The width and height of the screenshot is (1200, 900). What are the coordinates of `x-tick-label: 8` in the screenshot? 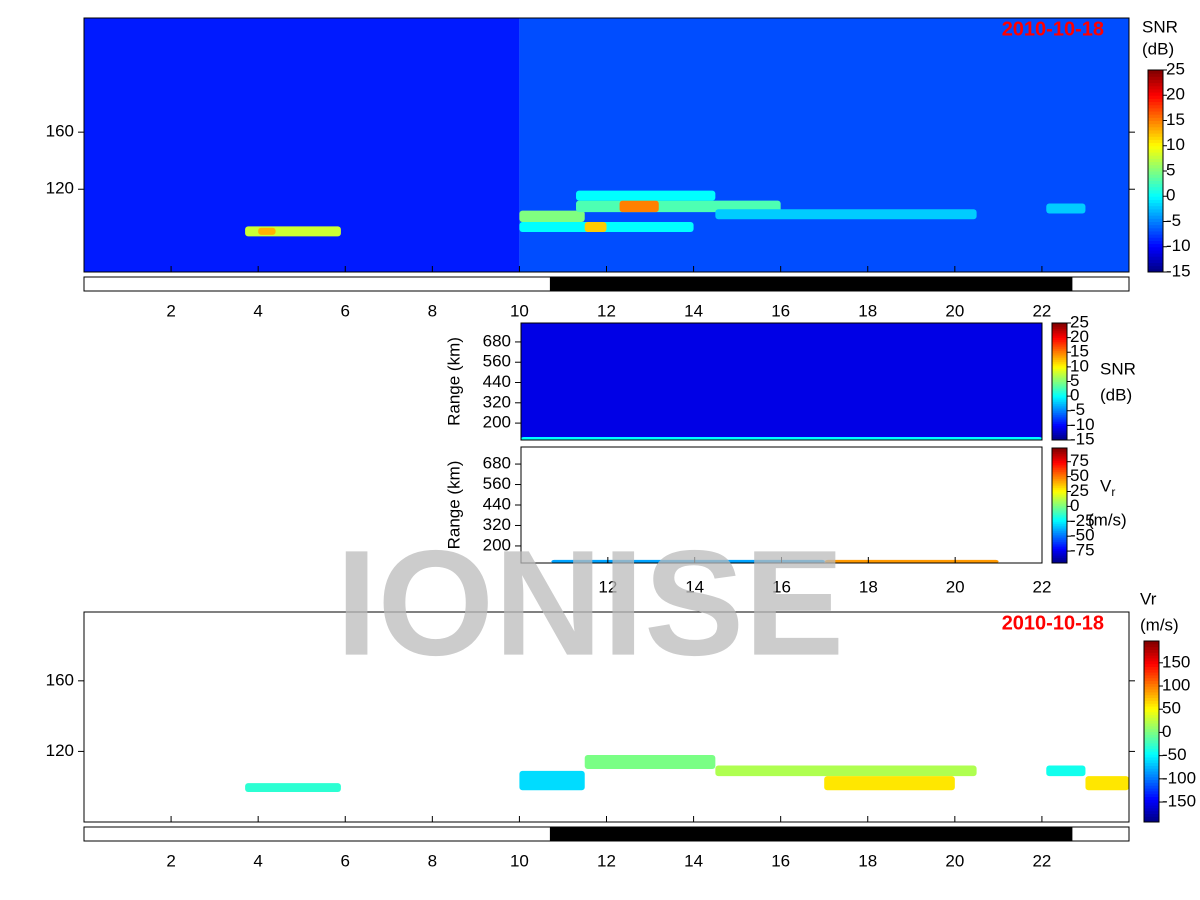 It's located at (432, 860).